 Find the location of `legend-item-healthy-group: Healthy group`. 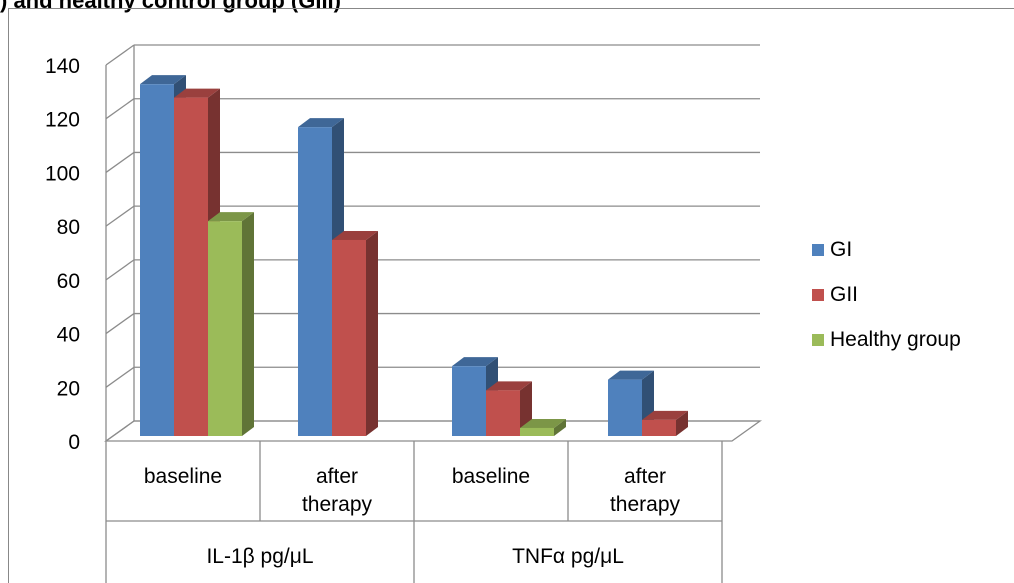

legend-item-healthy-group: Healthy group is located at coordinates (886, 340).